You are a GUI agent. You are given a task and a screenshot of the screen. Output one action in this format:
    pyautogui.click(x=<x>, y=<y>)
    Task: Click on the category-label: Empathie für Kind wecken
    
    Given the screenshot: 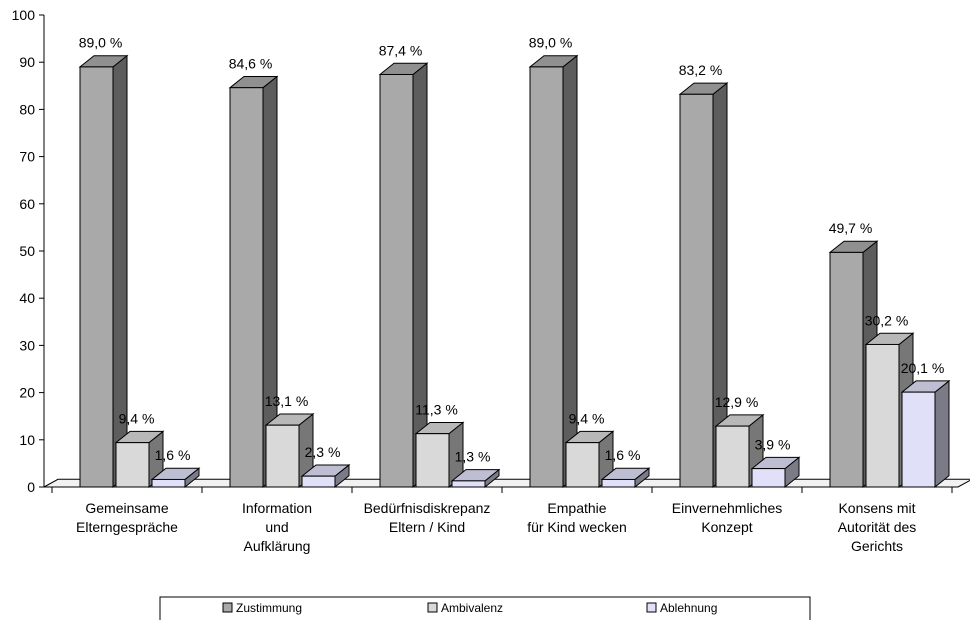 What is the action you would take?
    pyautogui.click(x=577, y=517)
    